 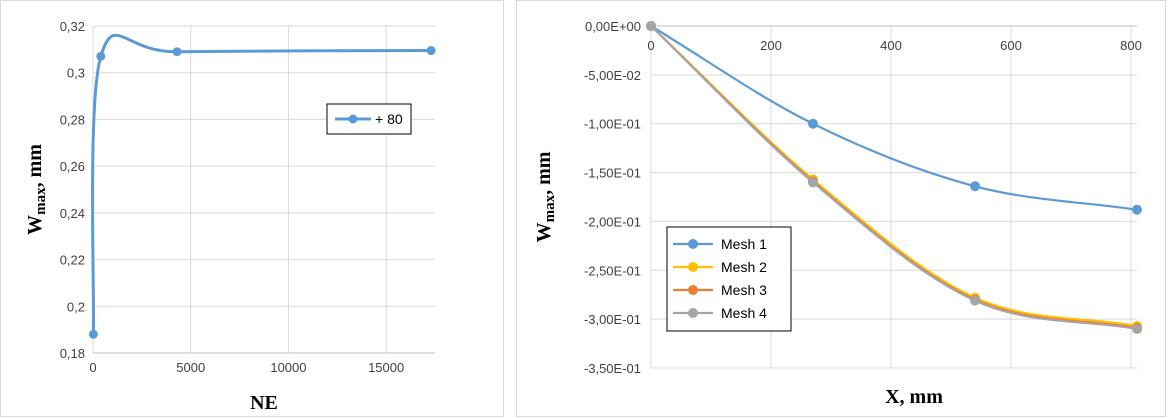 What do you see at coordinates (72, 213) in the screenshot?
I see `y-tick-label: 0,24` at bounding box center [72, 213].